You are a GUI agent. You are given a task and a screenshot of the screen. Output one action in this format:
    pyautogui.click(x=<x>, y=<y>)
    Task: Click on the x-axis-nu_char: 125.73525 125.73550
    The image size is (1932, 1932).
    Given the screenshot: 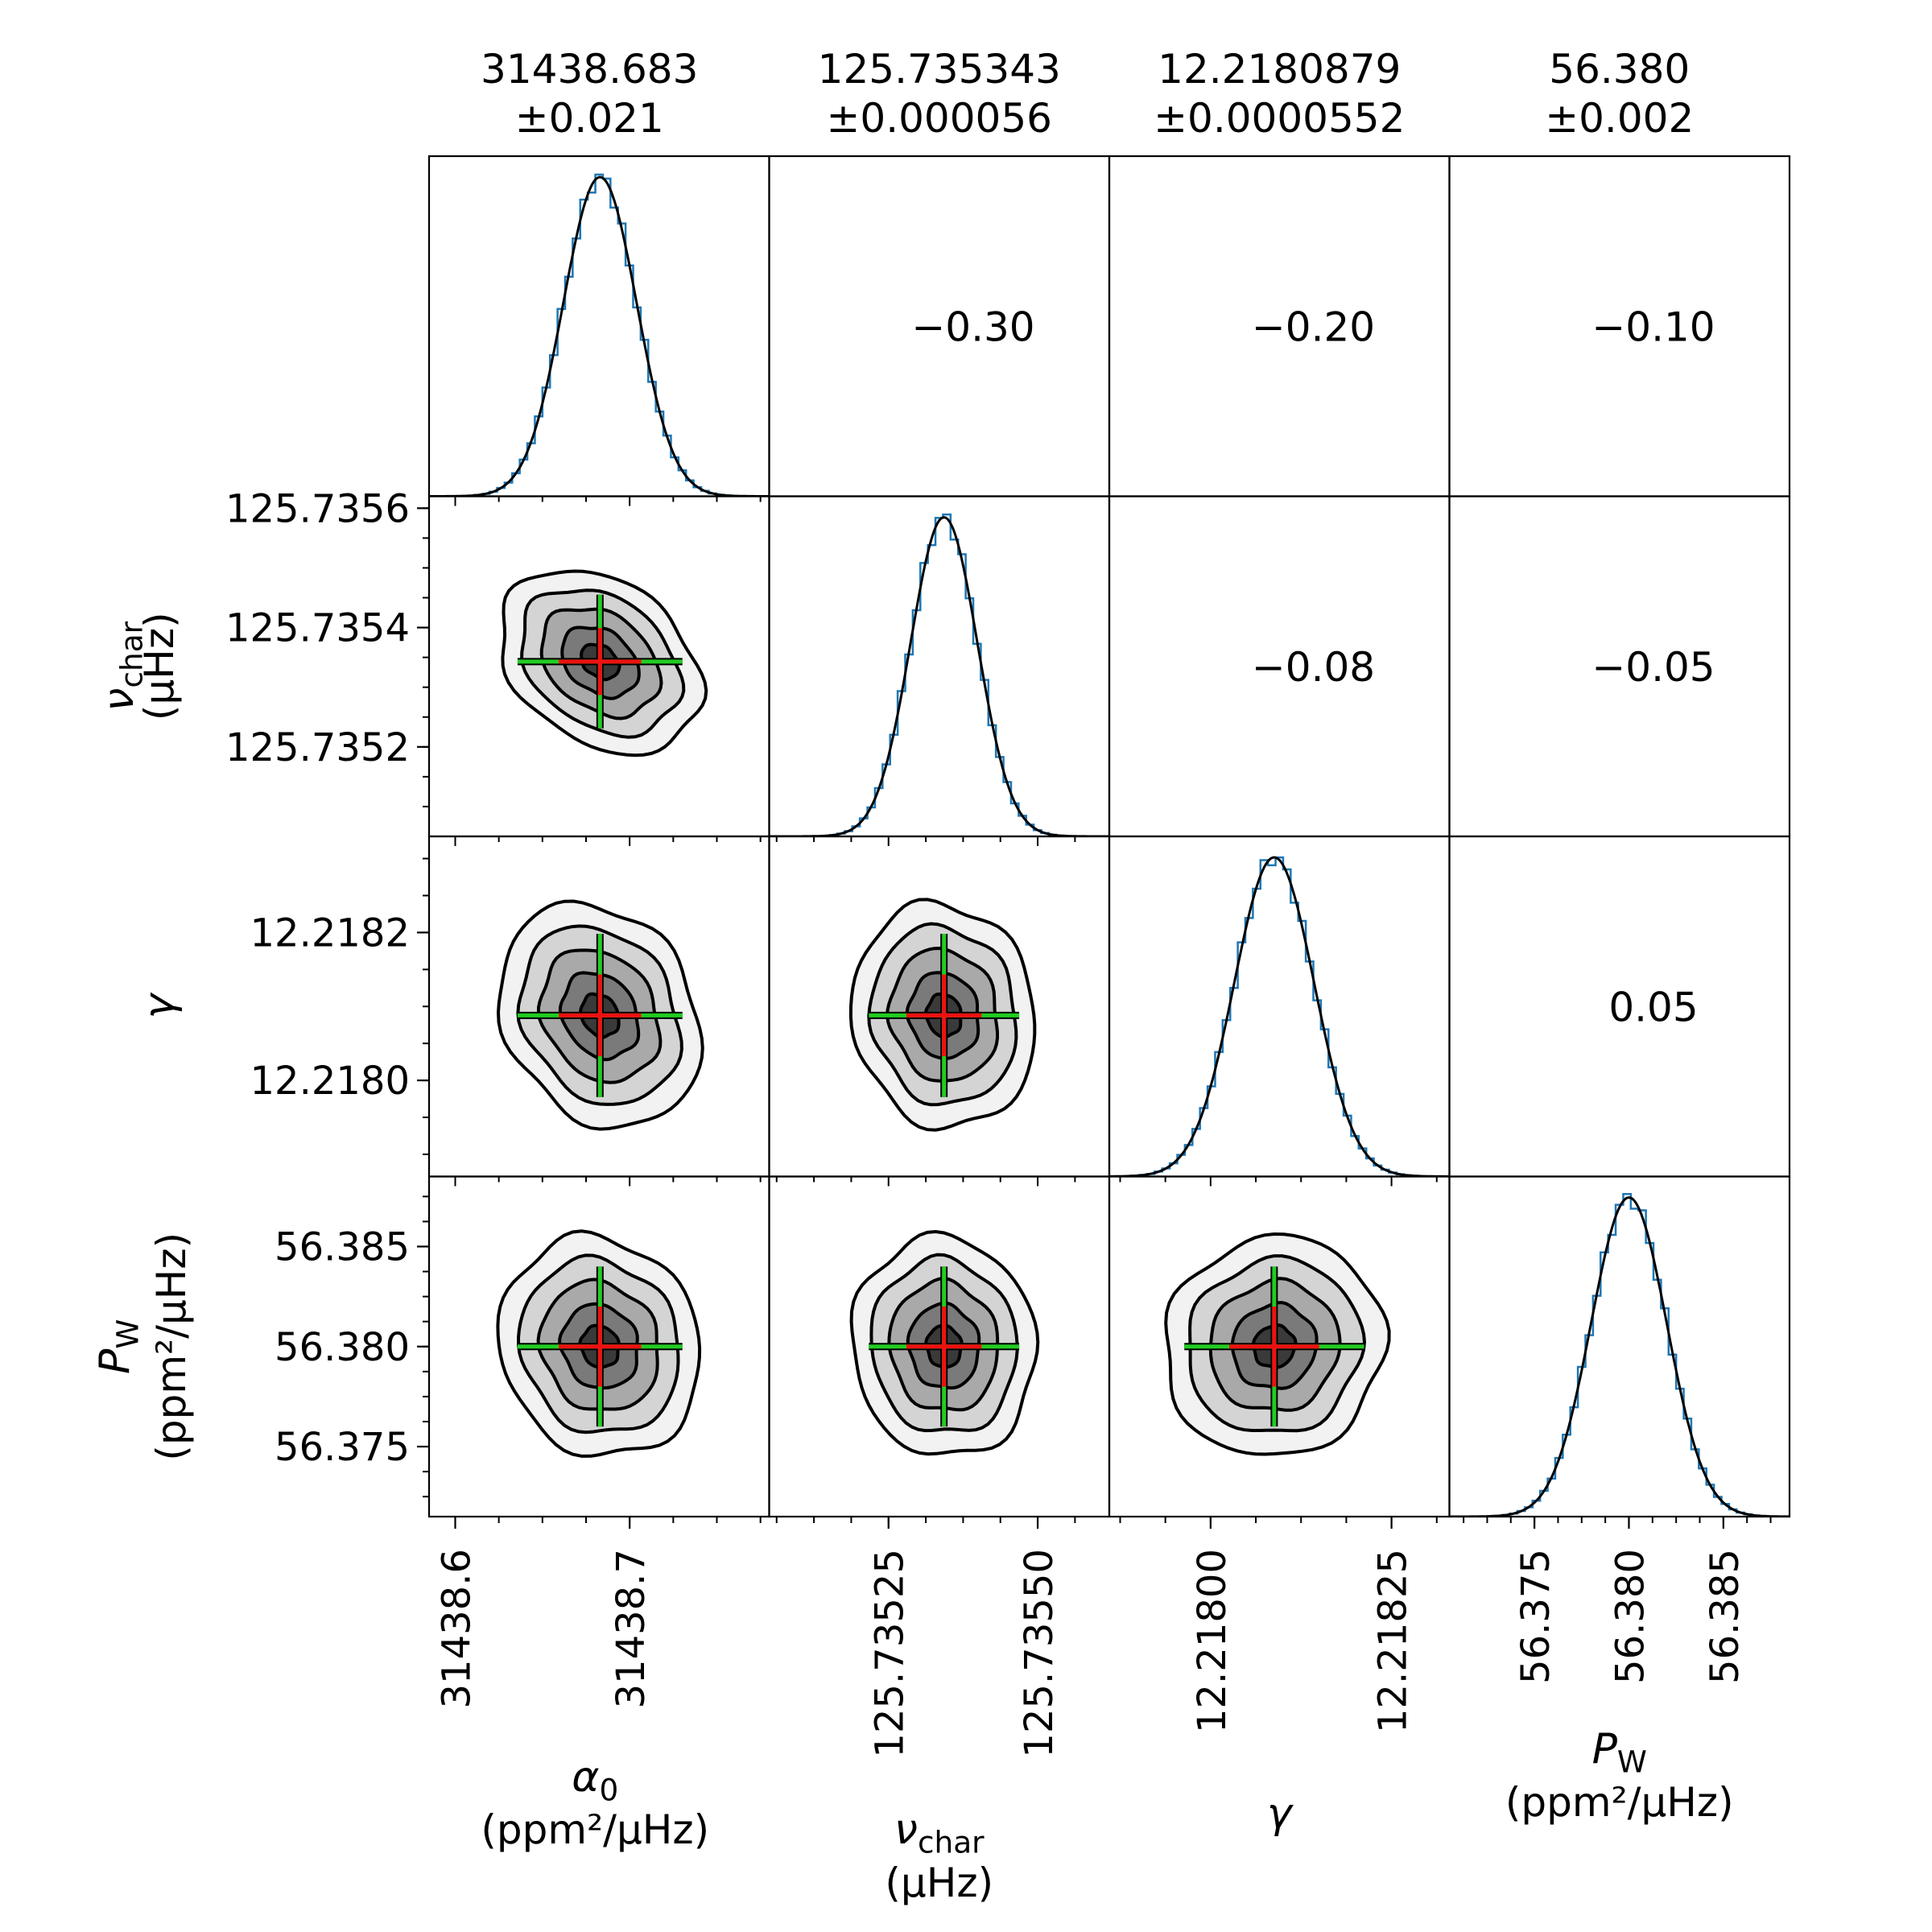 What is the action you would take?
    pyautogui.click(x=926, y=1637)
    